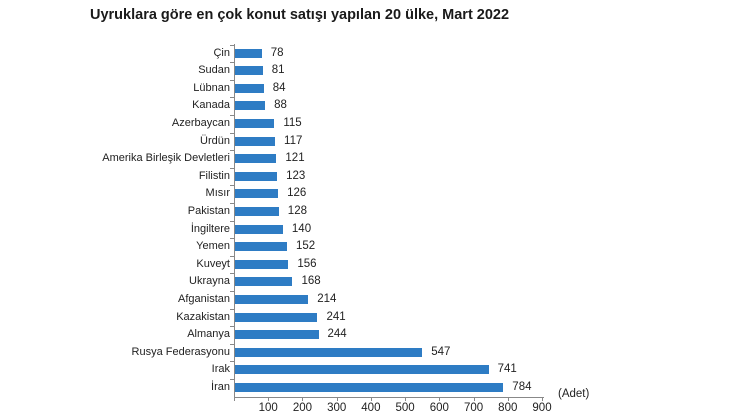 This screenshot has width=730, height=420. I want to click on bar-row: Yemen 152, so click(365, 246).